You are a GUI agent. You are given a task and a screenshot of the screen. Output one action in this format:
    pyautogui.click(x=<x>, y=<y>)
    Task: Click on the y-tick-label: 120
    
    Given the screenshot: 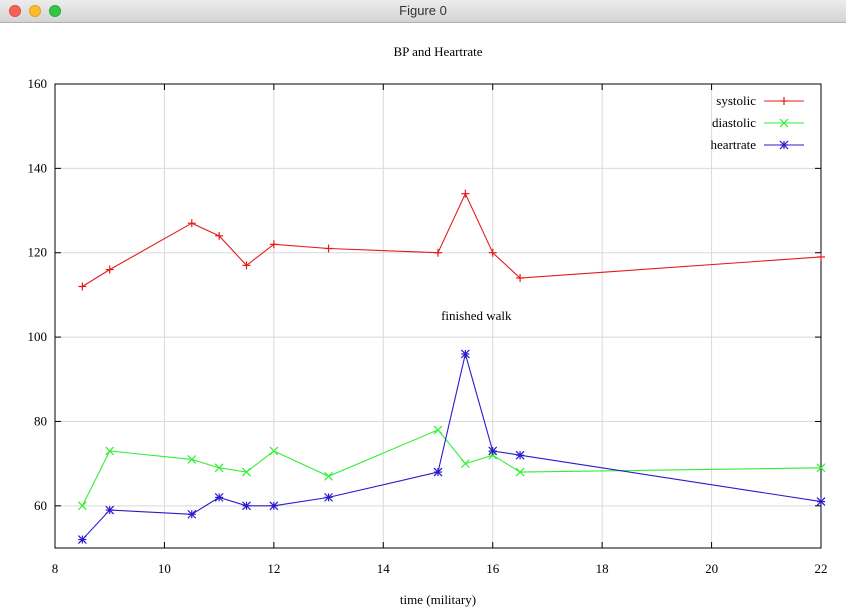 What is the action you would take?
    pyautogui.click(x=38, y=252)
    